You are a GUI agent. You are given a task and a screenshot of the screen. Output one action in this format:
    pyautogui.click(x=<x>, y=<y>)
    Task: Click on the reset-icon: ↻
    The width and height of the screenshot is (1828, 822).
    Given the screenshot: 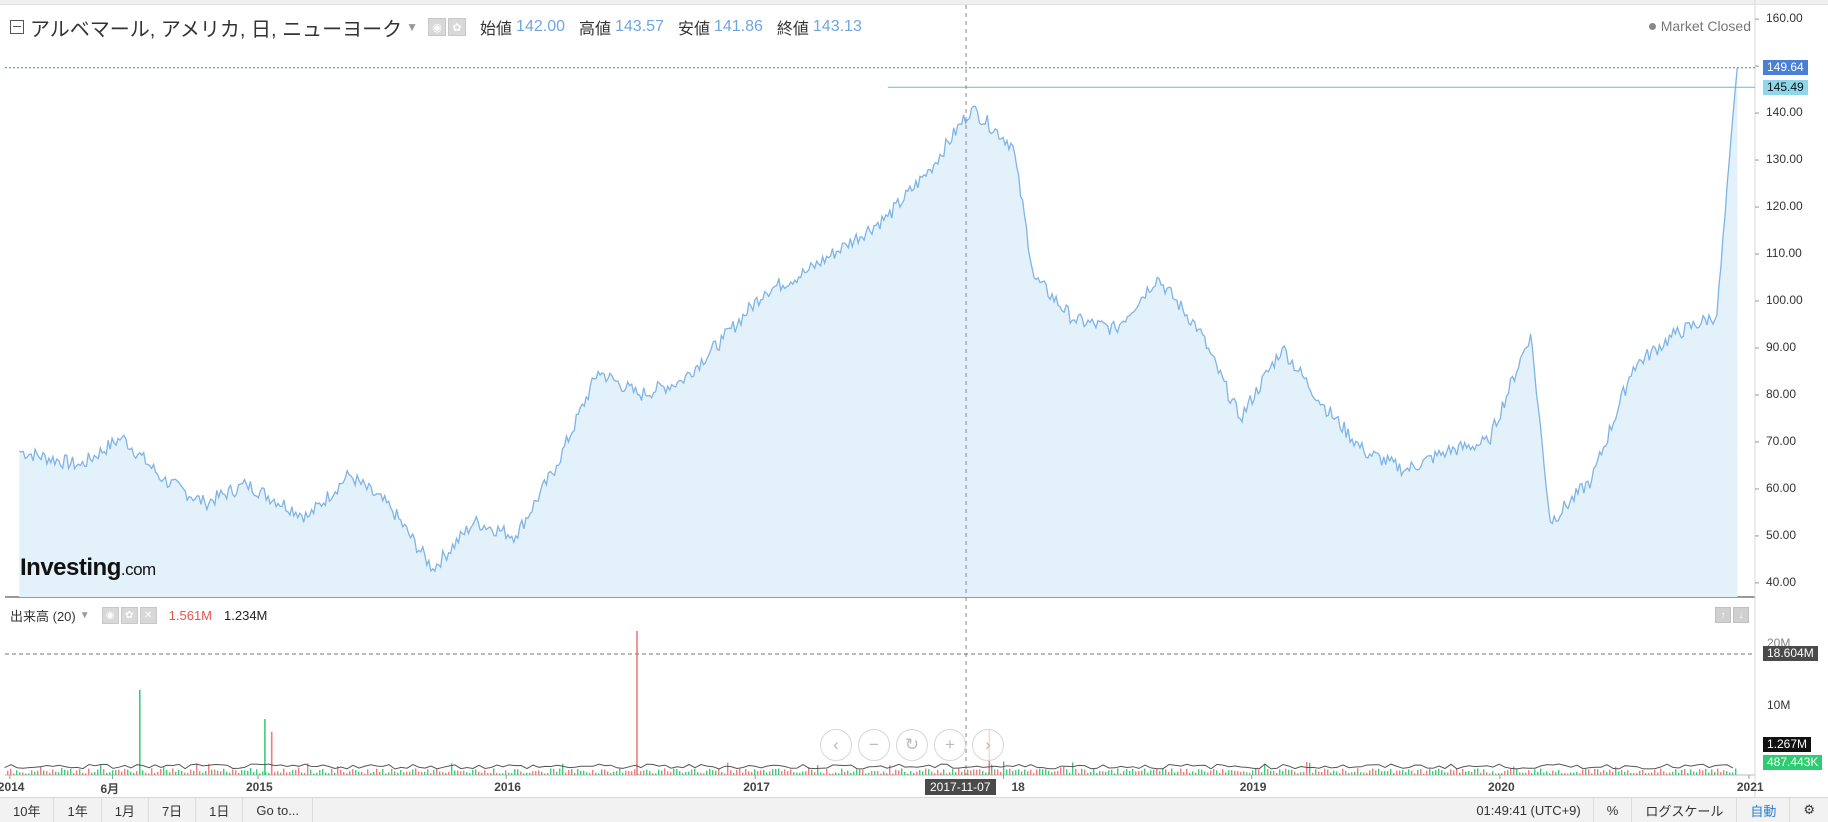 What is the action you would take?
    pyautogui.click(x=912, y=745)
    